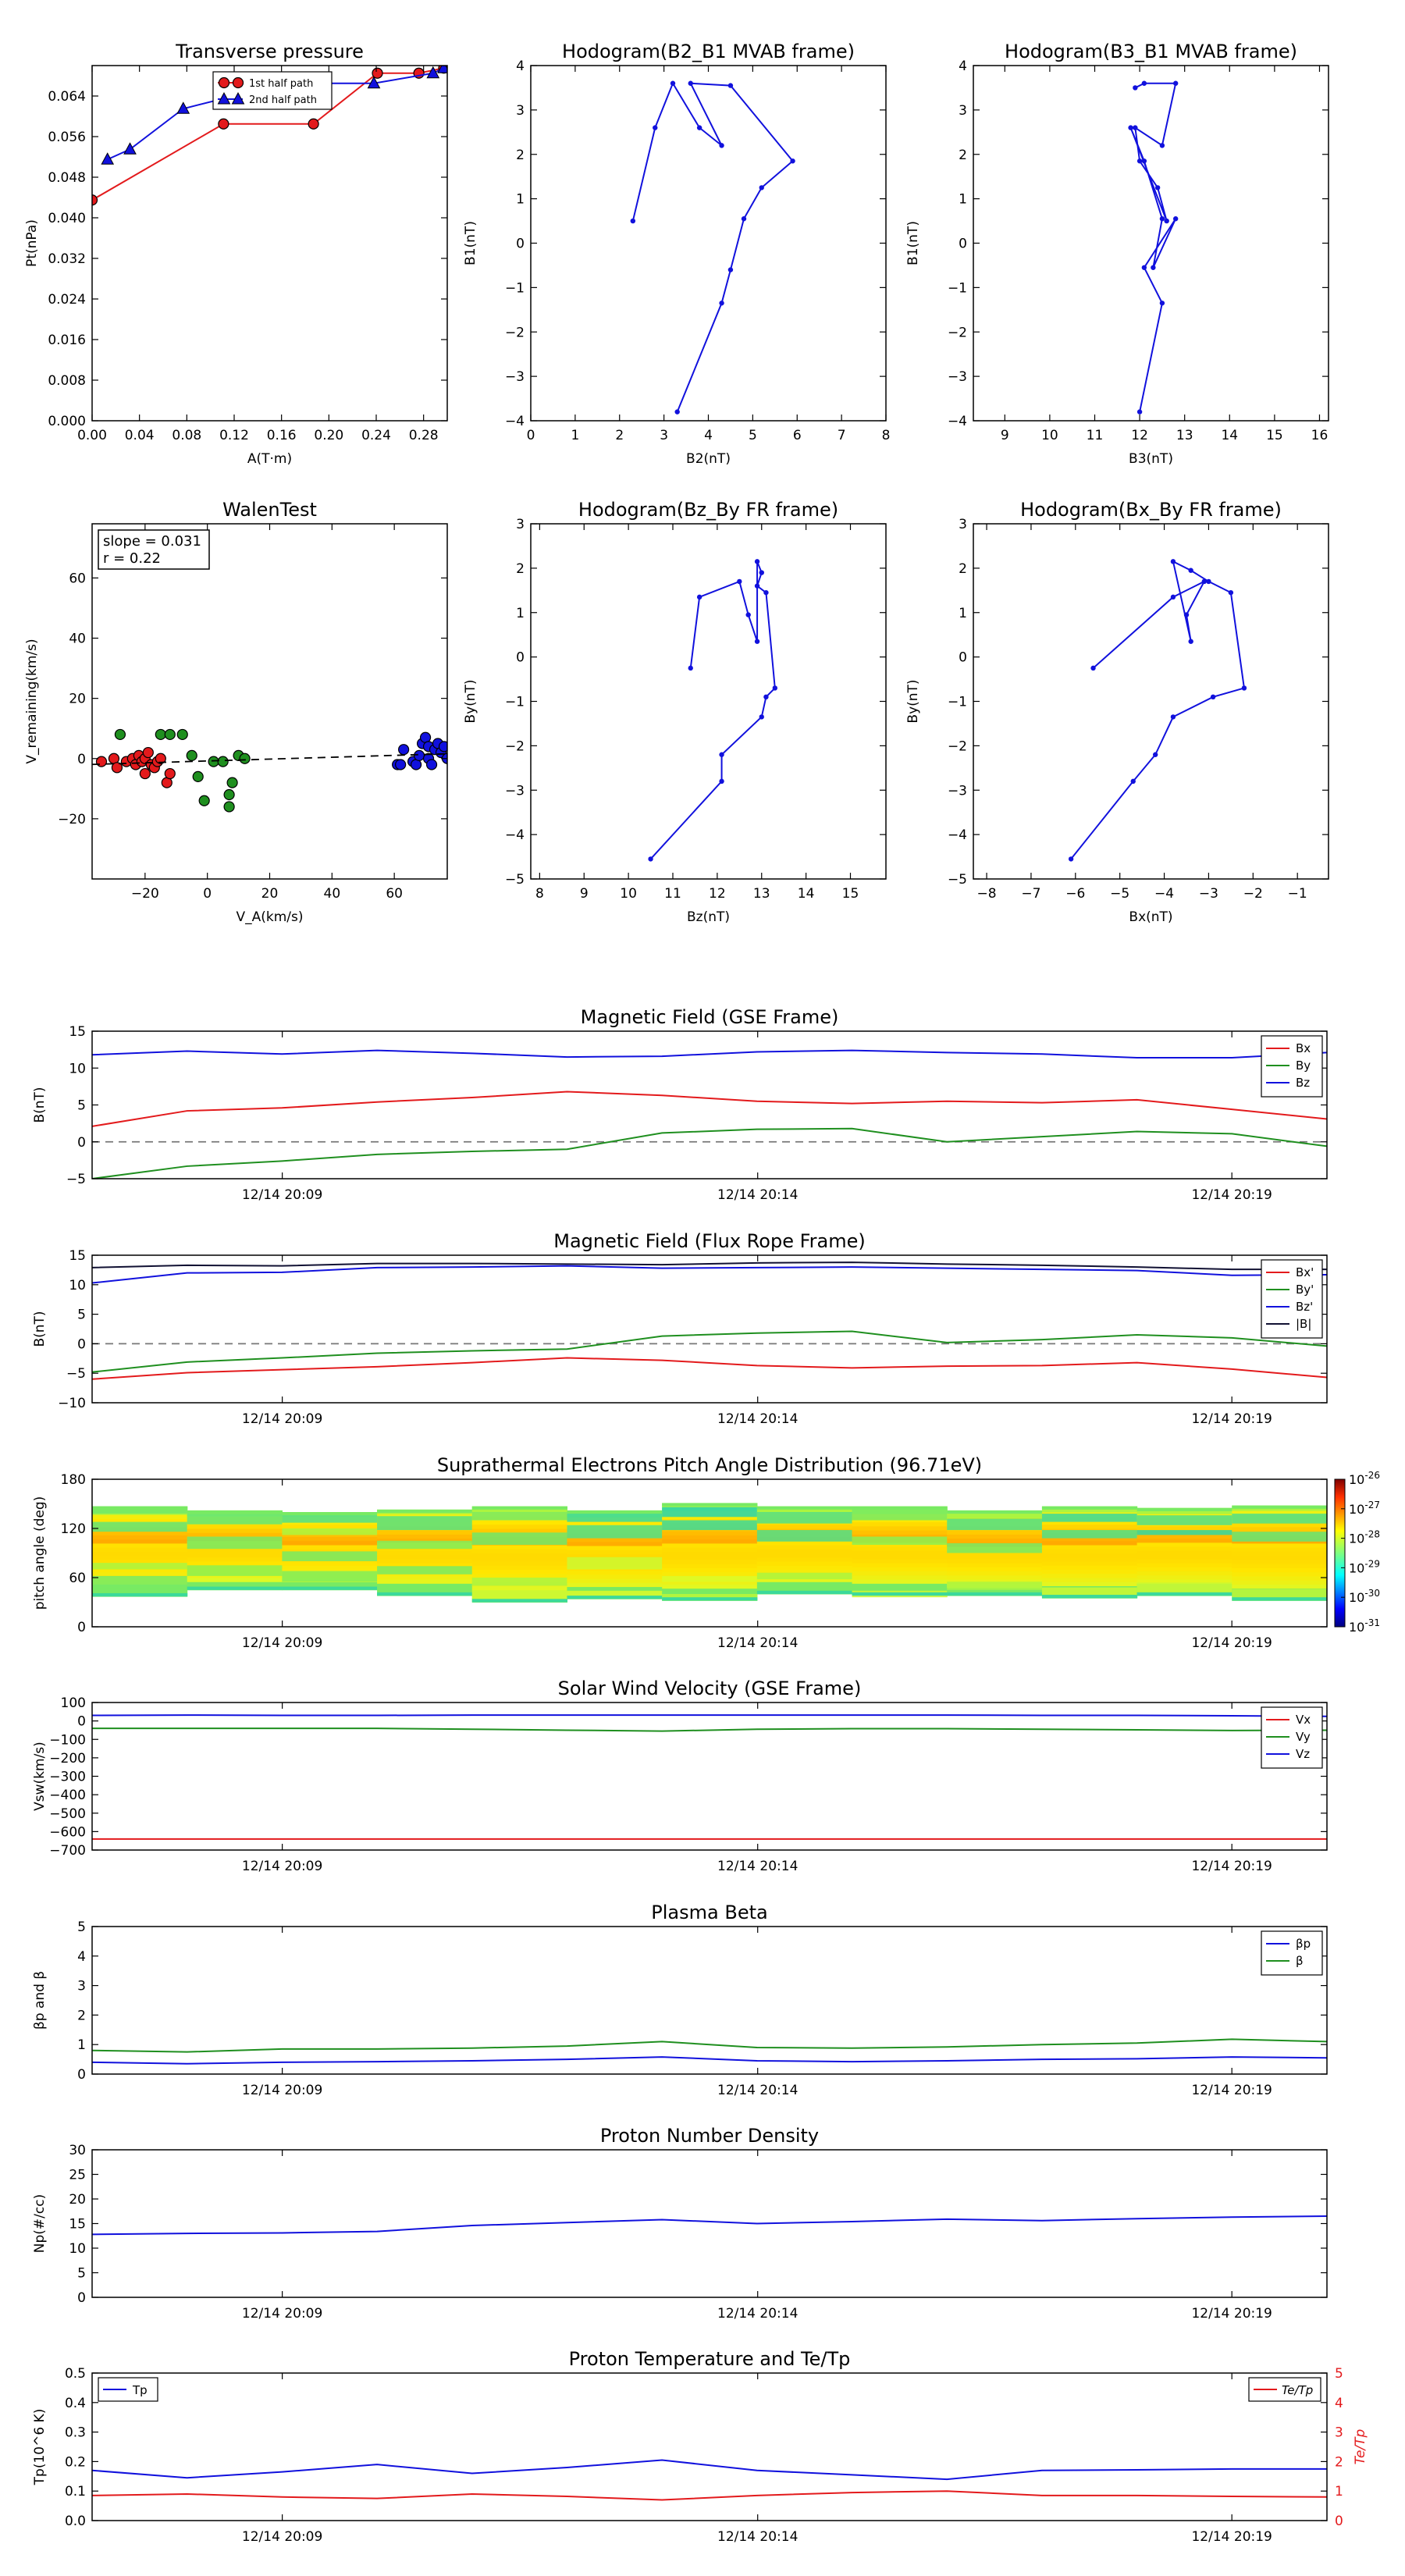  Describe the element at coordinates (1372, 1563) in the screenshot. I see `colorbar-exponent: -29` at that location.